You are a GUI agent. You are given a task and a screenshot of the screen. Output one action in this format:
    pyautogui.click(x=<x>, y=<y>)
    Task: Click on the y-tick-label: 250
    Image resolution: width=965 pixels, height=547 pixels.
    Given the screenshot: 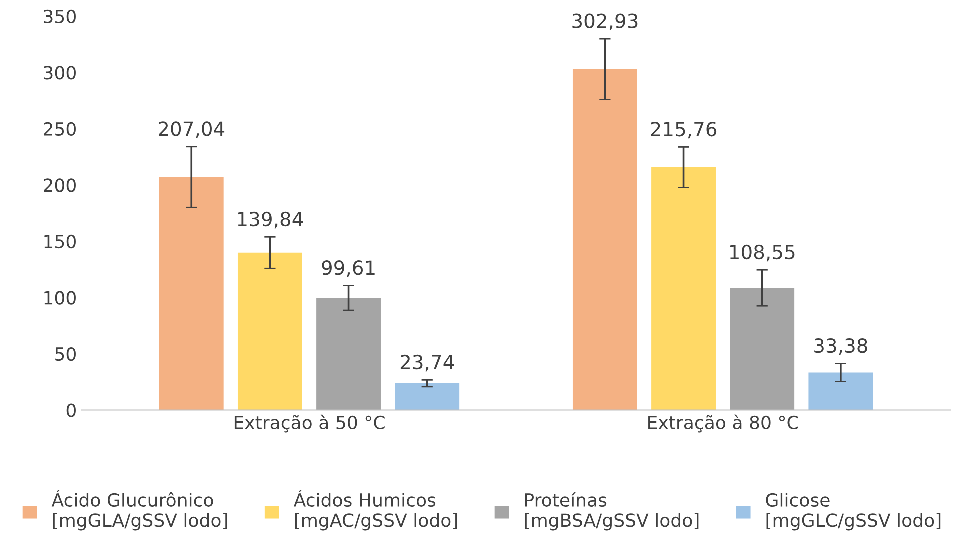 What is the action you would take?
    pyautogui.click(x=60, y=129)
    